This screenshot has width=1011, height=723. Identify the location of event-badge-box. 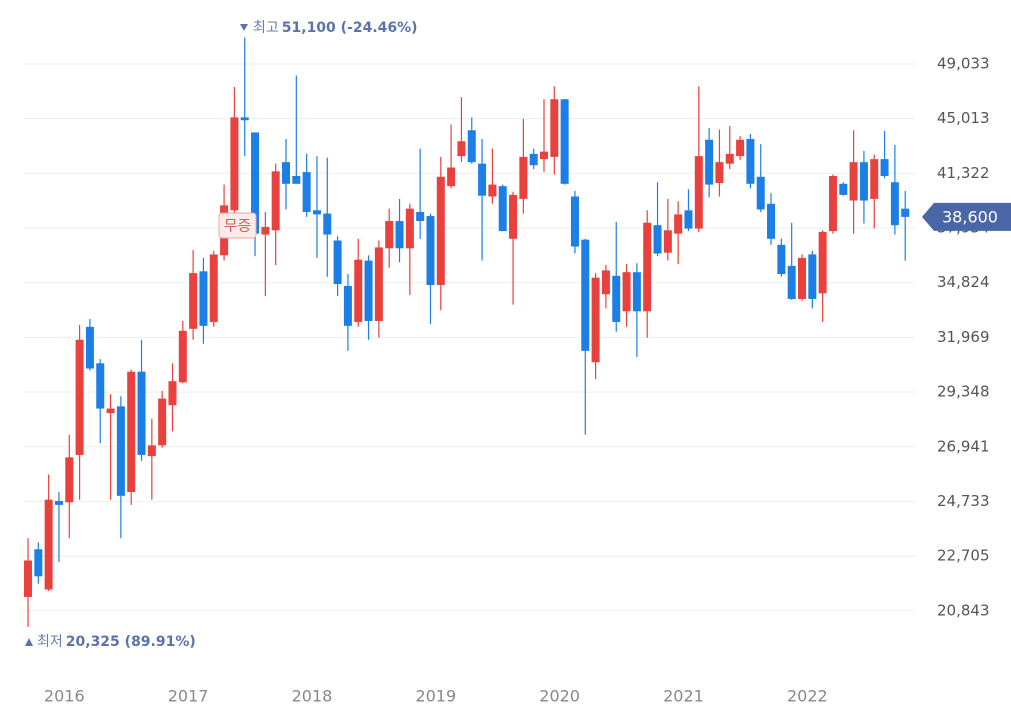
(237, 225).